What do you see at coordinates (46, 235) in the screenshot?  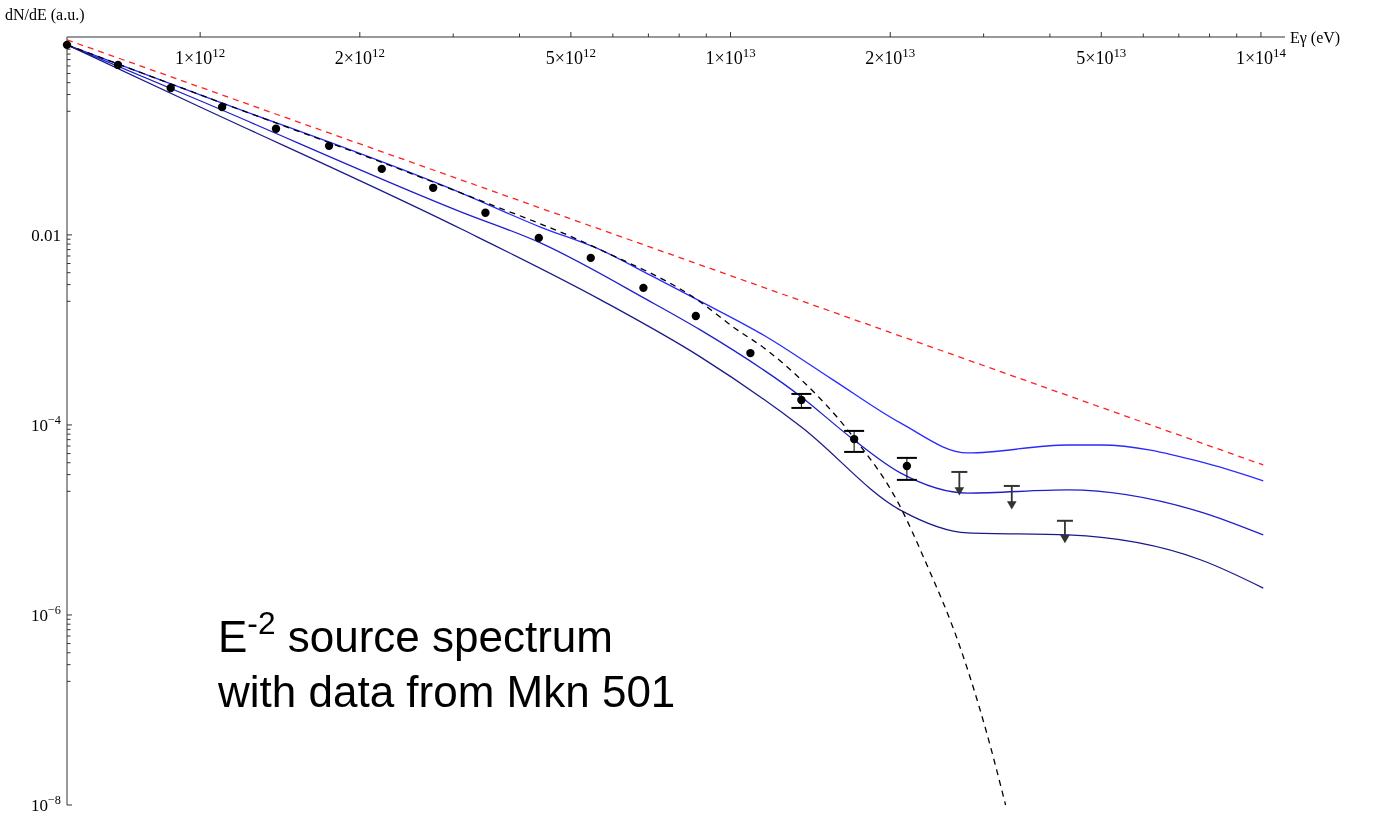 I see `y-tick-label: 0.01` at bounding box center [46, 235].